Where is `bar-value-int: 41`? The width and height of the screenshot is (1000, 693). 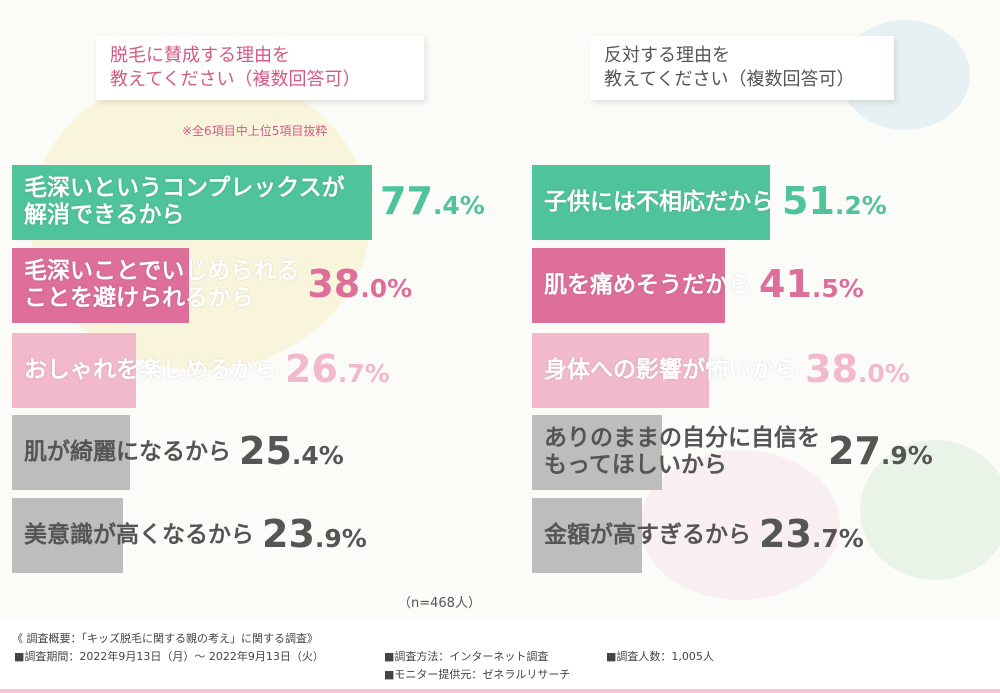 bar-value-int: 41 is located at coordinates (785, 284).